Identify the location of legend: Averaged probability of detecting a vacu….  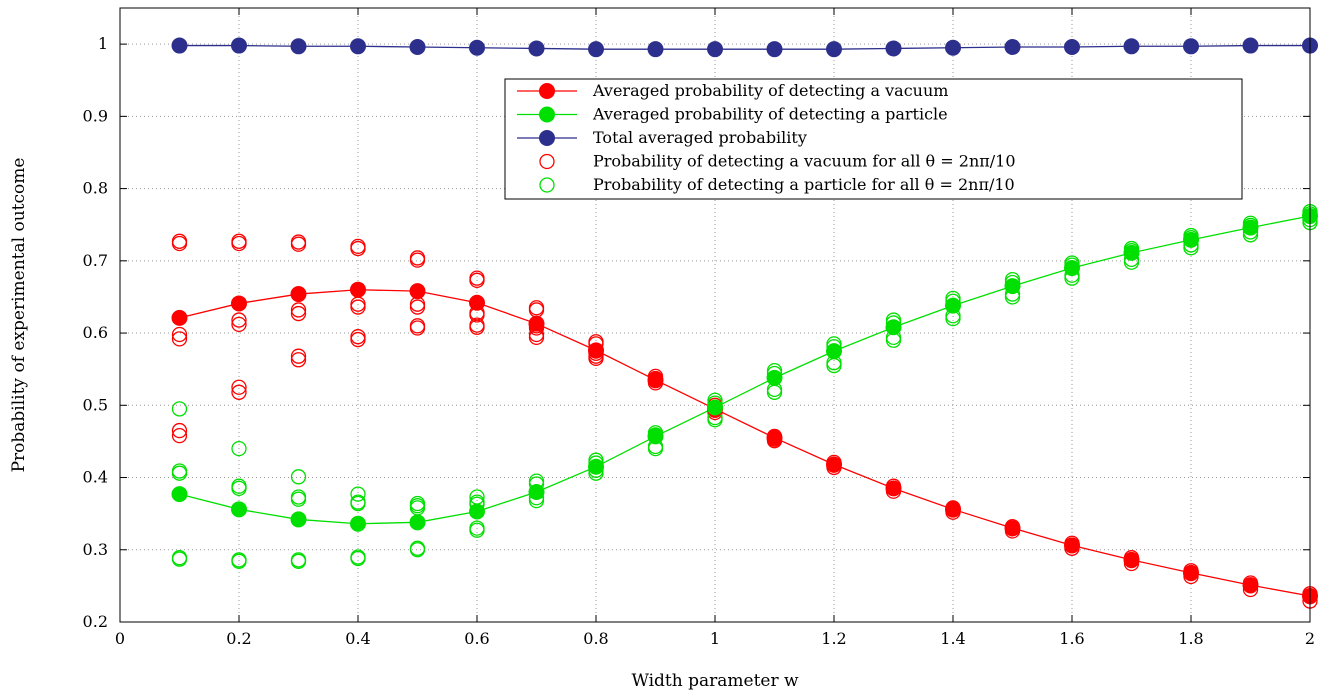
(873, 139).